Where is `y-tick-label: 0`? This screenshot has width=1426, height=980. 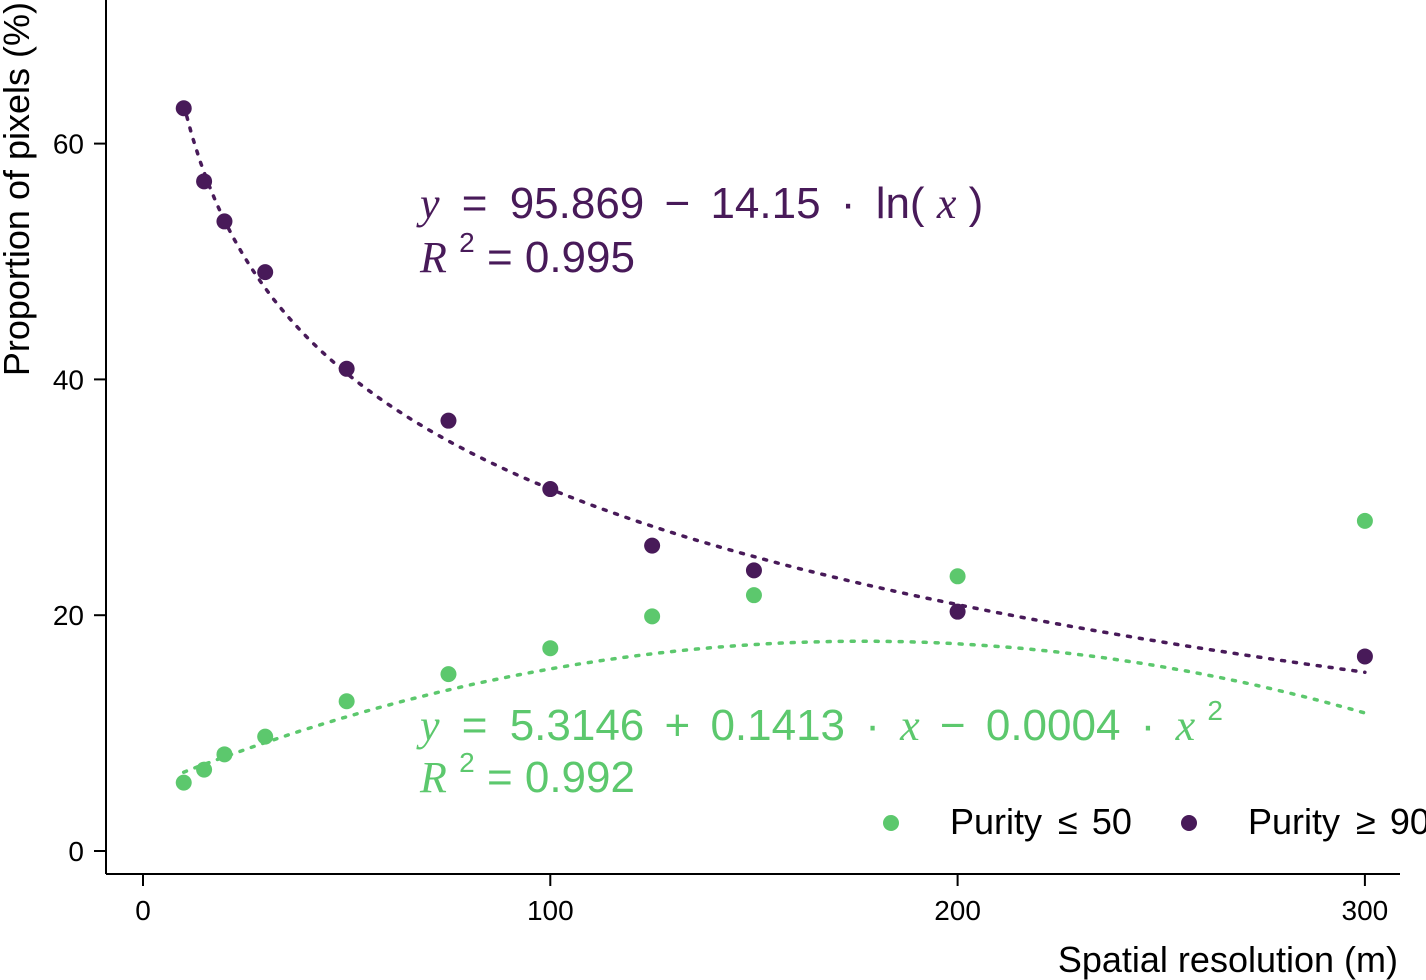
y-tick-label: 0 is located at coordinates (76, 851).